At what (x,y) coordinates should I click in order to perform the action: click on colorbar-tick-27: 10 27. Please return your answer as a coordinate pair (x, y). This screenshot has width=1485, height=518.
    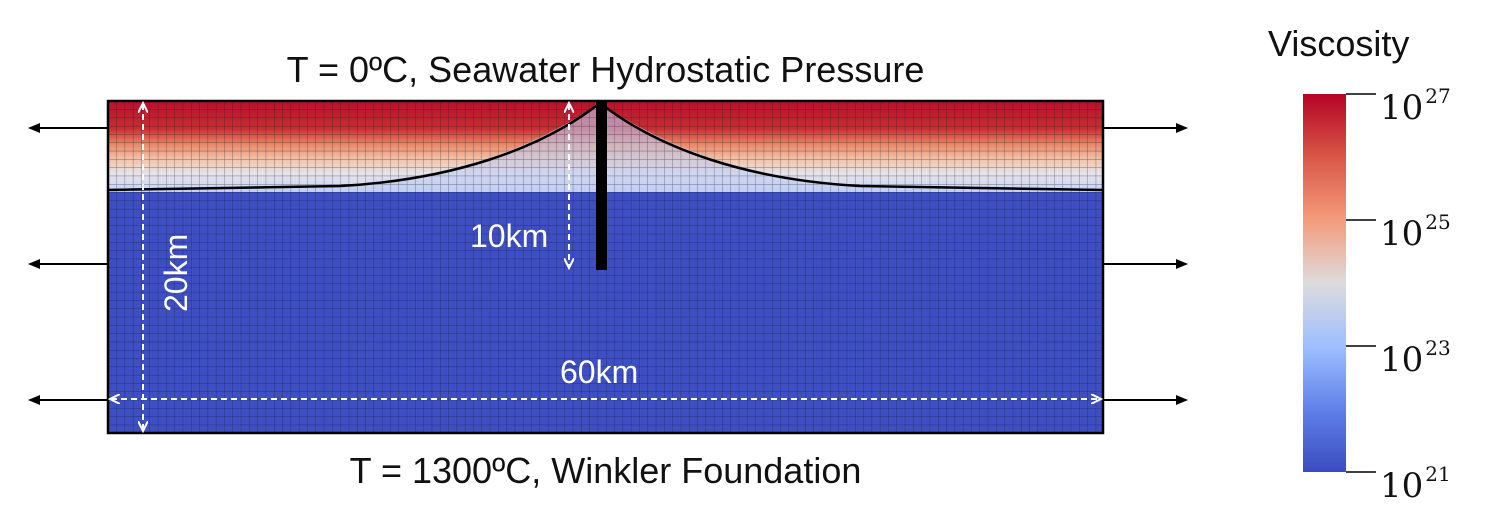
    Looking at the image, I should click on (1415, 106).